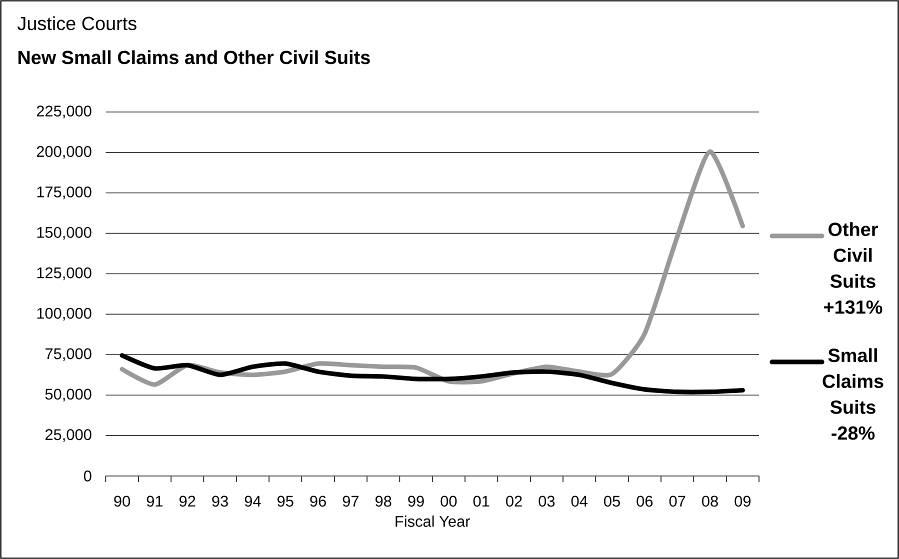  Describe the element at coordinates (350, 501) in the screenshot. I see `x-tick-label: 97` at that location.